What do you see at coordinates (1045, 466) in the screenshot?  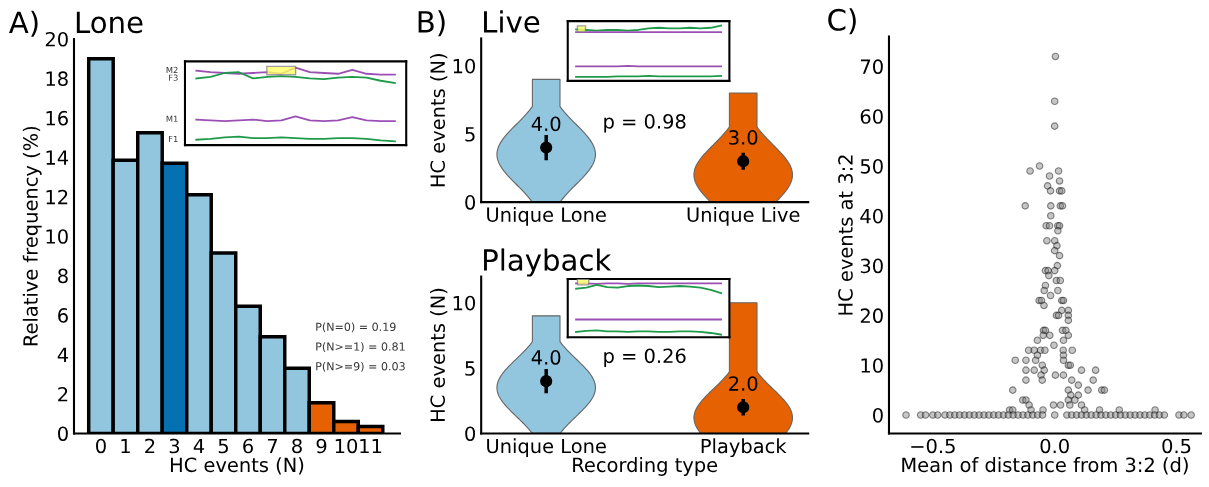 I see `x-axis-title: Mean of distance from 3:2 (d)` at bounding box center [1045, 466].